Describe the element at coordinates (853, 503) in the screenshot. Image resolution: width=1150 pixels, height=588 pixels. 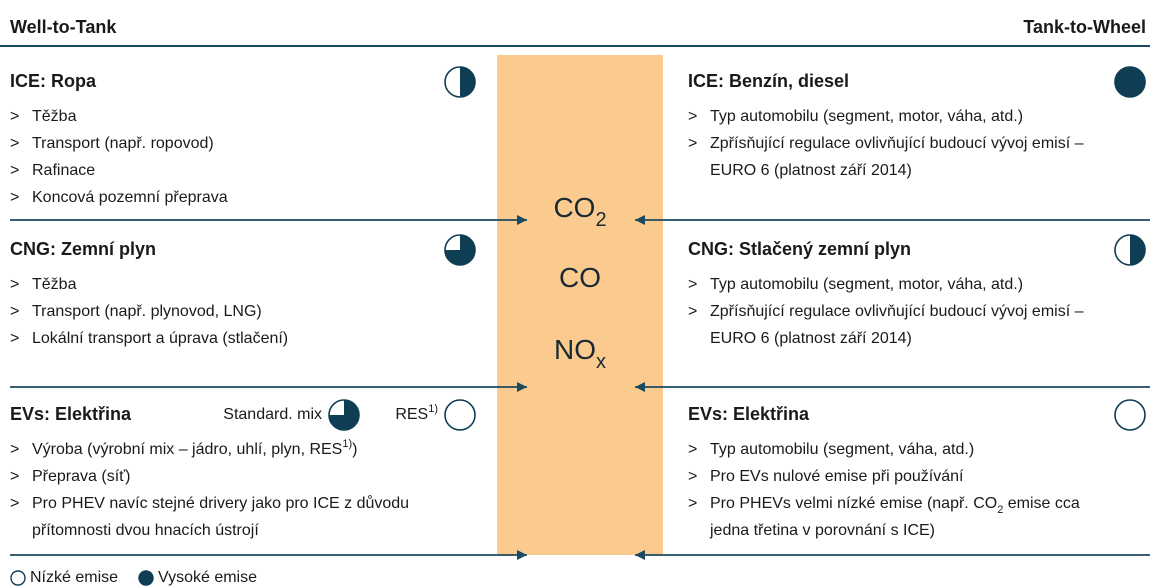
I see `text-part: Pro PHEVs velmi nízké emise (např. CO` at that location.